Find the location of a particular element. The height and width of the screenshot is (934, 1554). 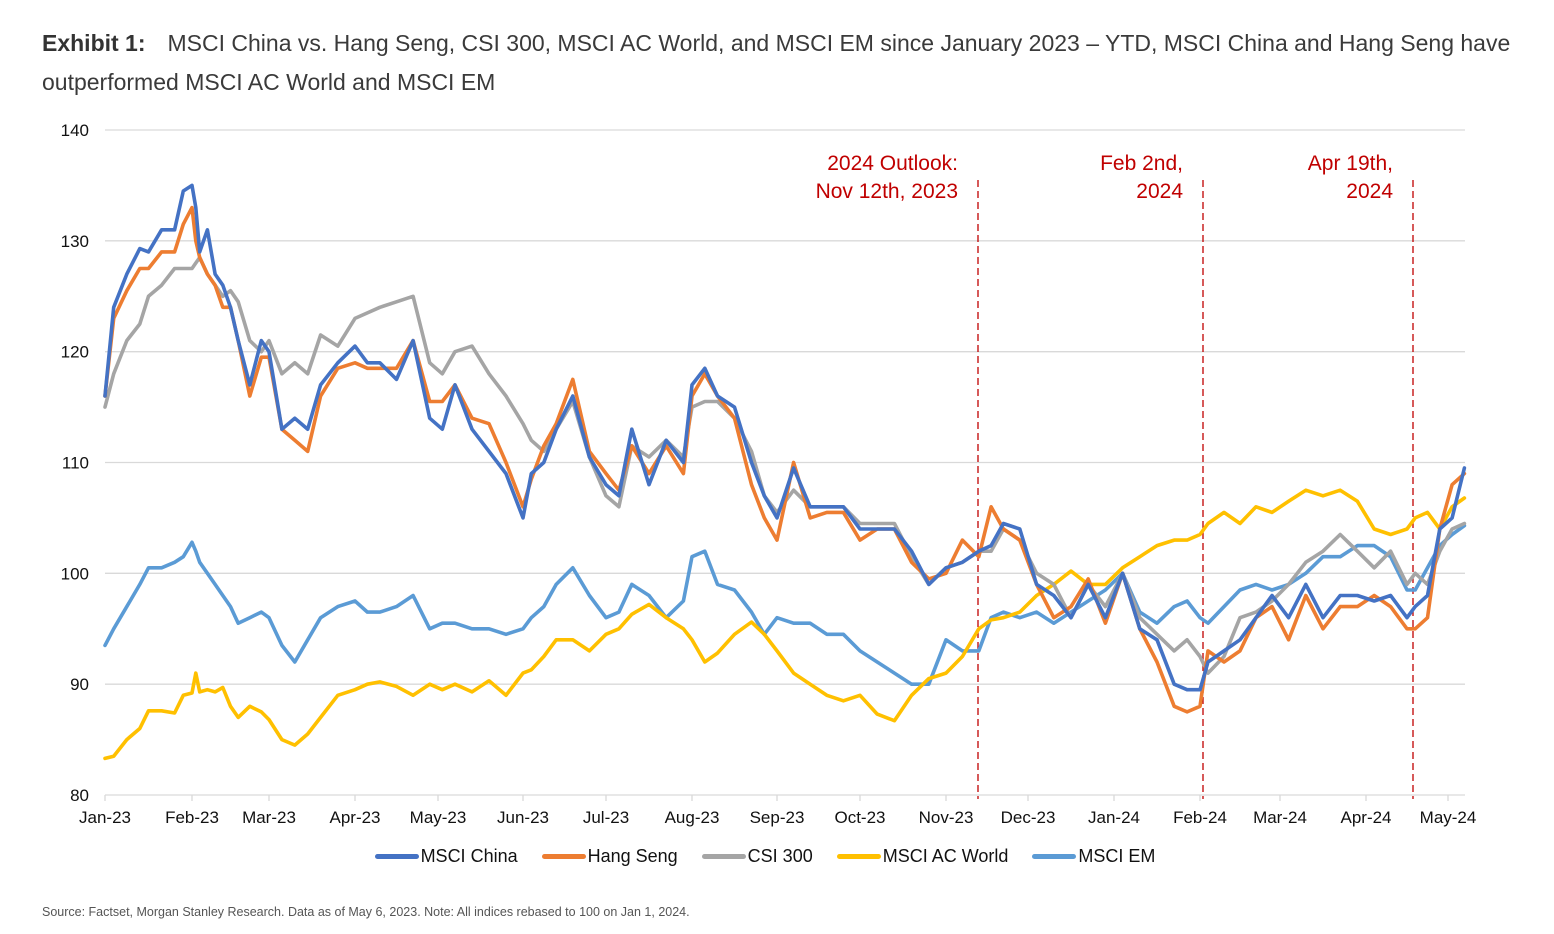

x-tick-label: Mar-24 is located at coordinates (1280, 817).